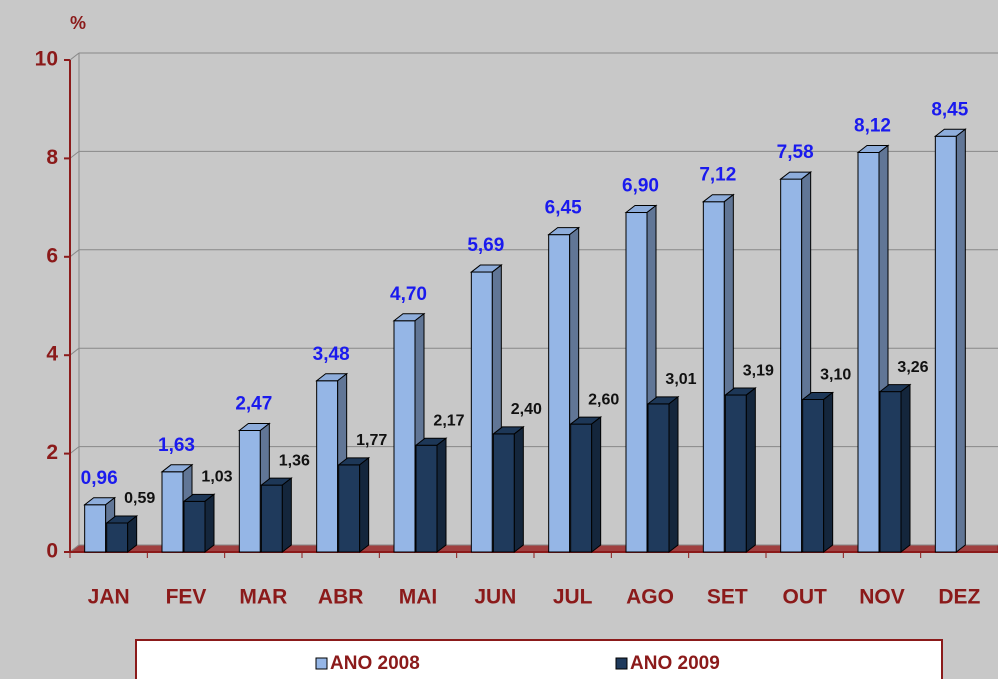  What do you see at coordinates (418, 597) in the screenshot?
I see `x-tick-label: MAI` at bounding box center [418, 597].